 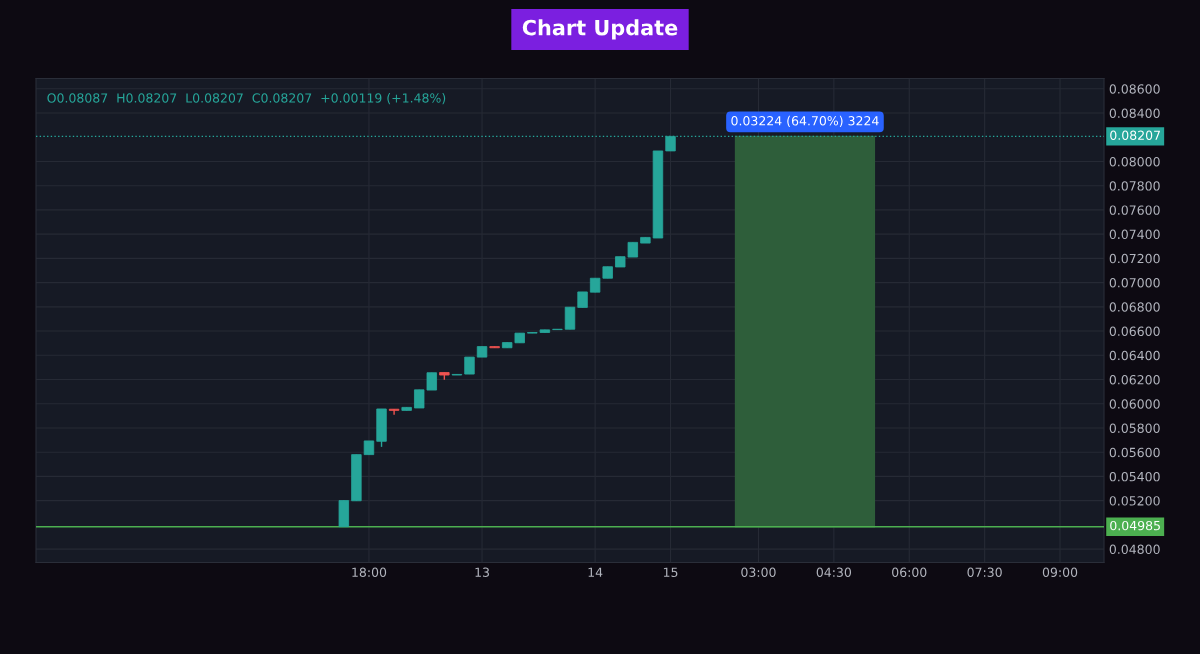 What do you see at coordinates (1134, 307) in the screenshot?
I see `y-tick-label: 0.06800` at bounding box center [1134, 307].